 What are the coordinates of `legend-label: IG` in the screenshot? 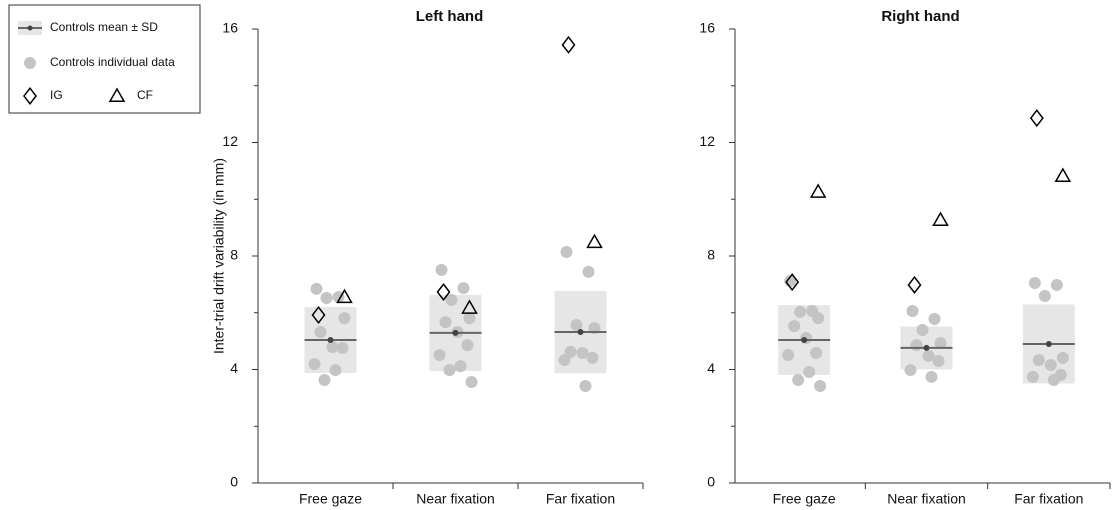 It's located at (56, 95).